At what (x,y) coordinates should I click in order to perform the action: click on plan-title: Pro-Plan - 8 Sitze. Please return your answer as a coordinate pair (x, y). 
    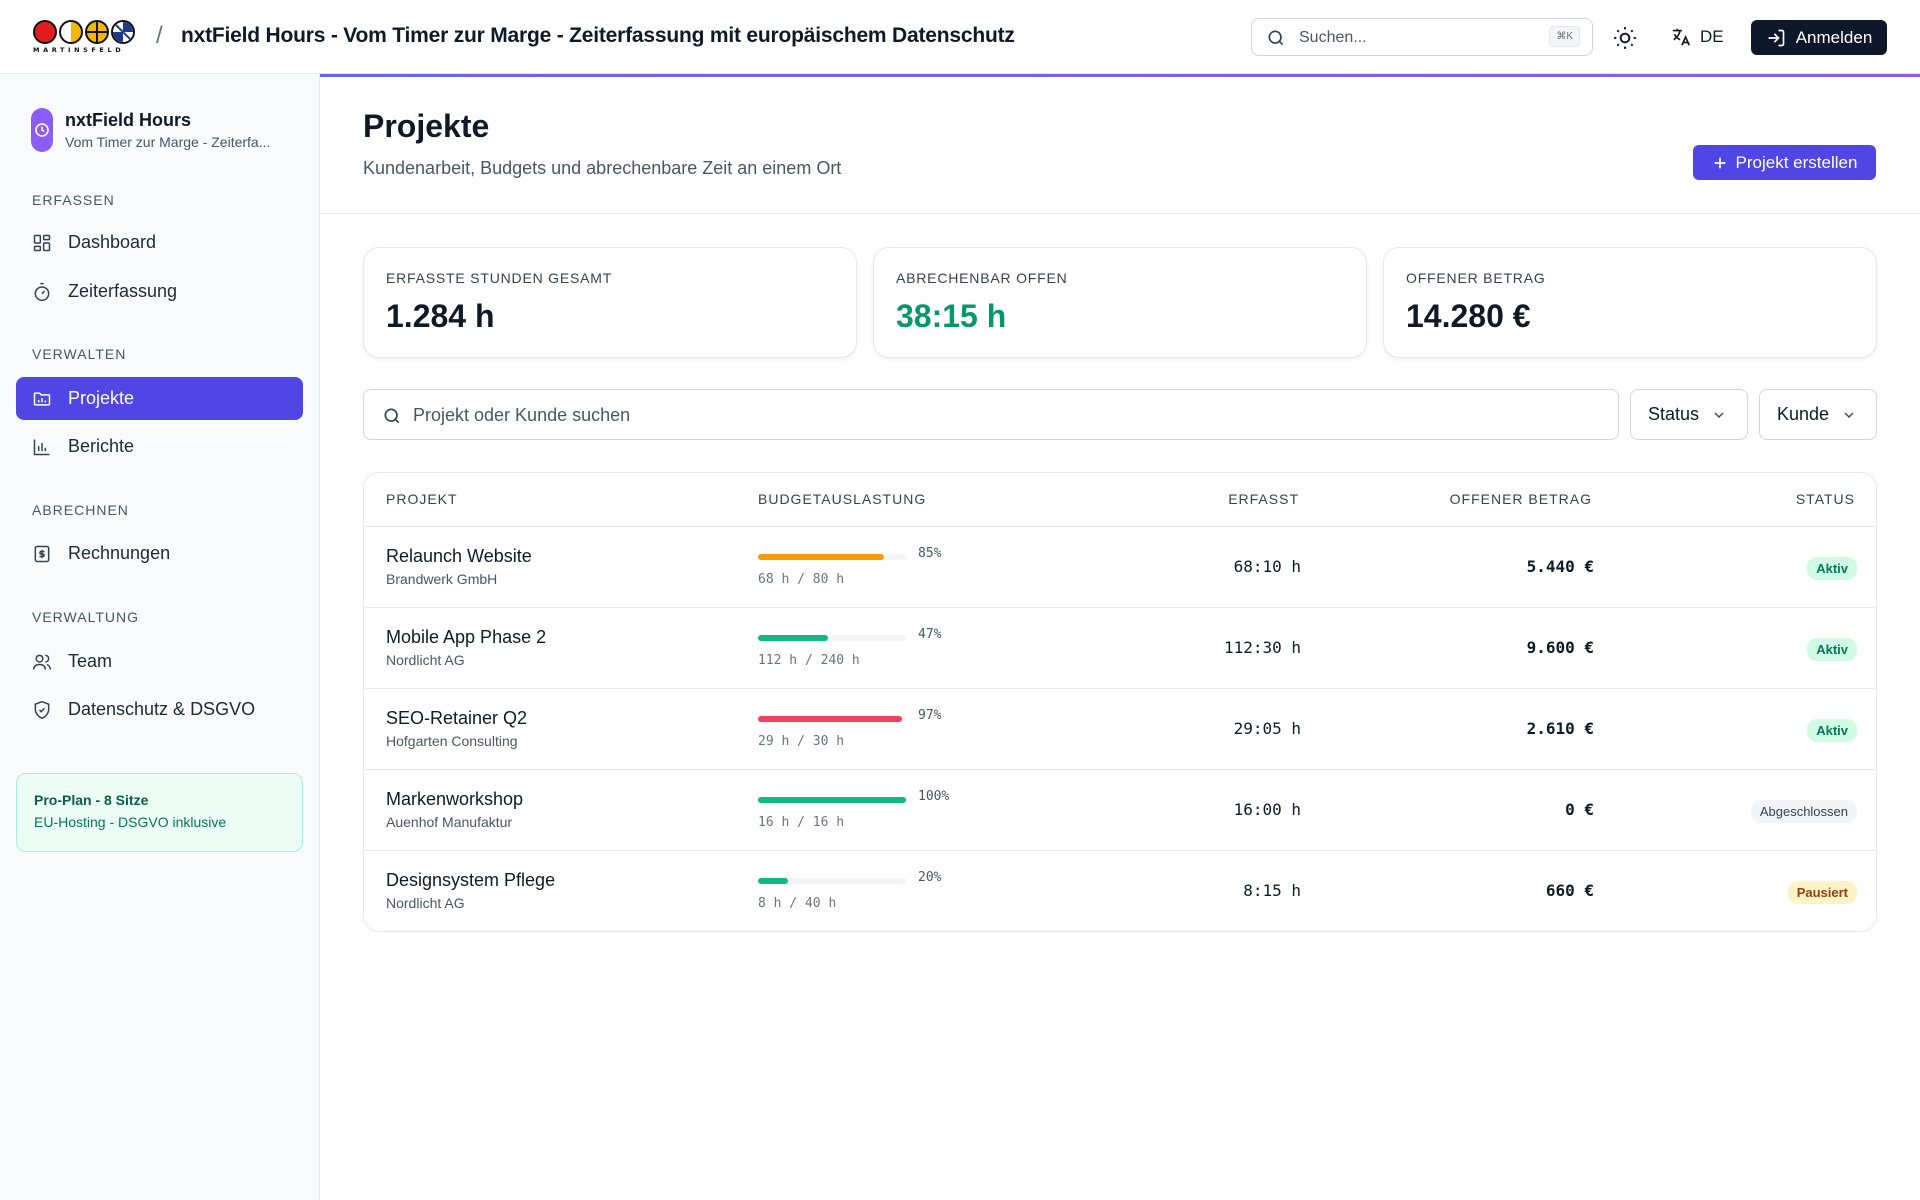
    Looking at the image, I should click on (91, 800).